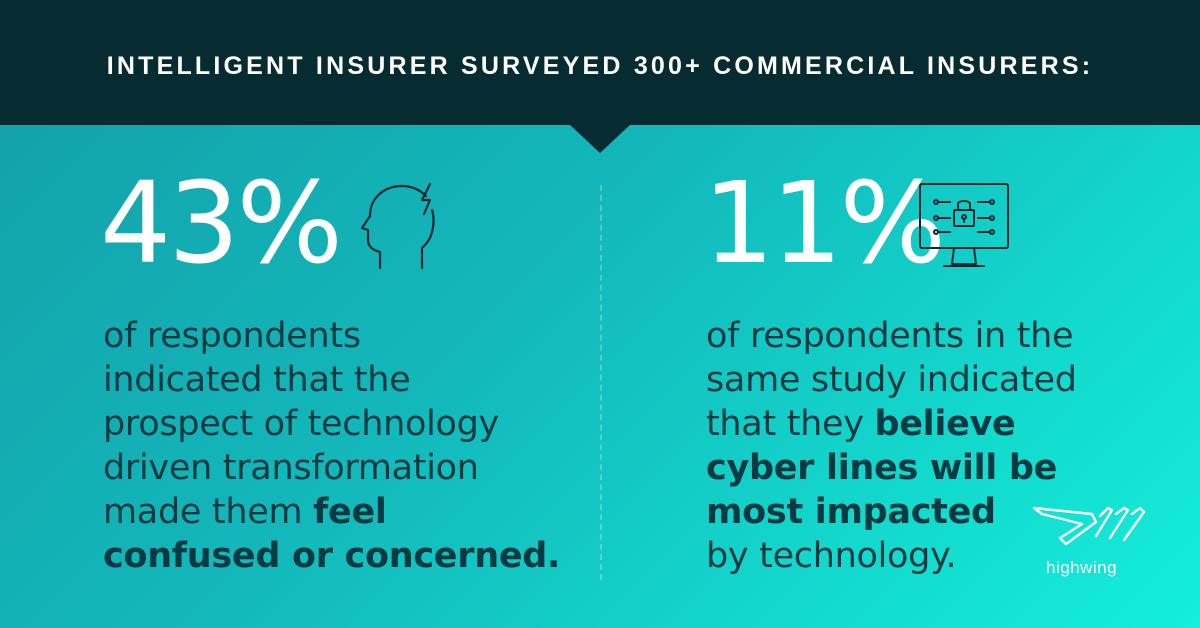 The height and width of the screenshot is (628, 1200). What do you see at coordinates (601, 382) in the screenshot?
I see `column-divider` at bounding box center [601, 382].